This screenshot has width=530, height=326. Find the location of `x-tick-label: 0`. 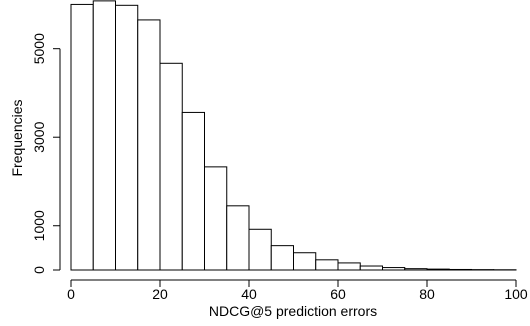

x-tick-label: 0 is located at coordinates (71, 294).